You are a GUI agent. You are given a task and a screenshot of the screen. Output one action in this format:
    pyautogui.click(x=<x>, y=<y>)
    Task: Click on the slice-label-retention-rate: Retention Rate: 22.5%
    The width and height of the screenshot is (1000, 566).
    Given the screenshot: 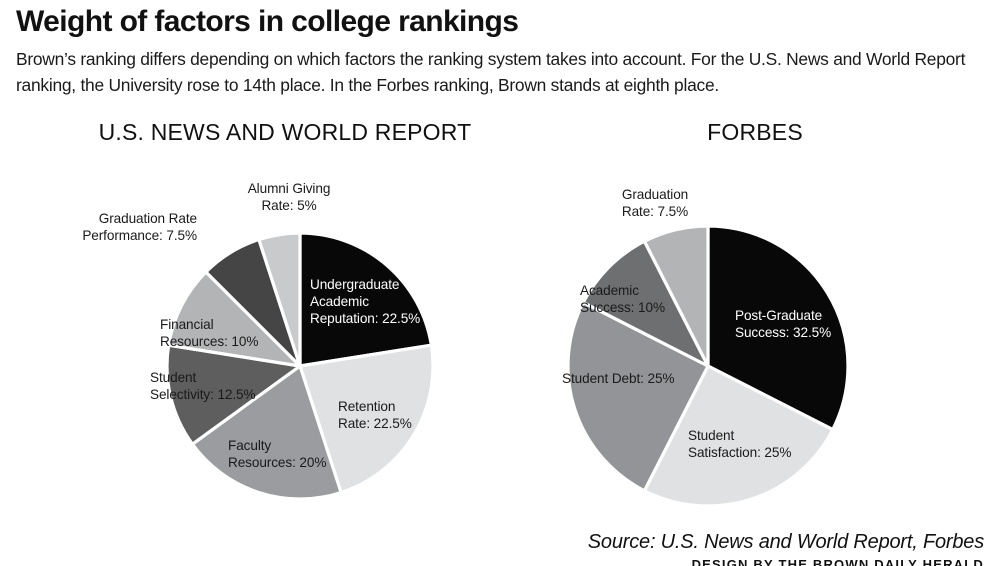 What is the action you would take?
    pyautogui.click(x=375, y=415)
    